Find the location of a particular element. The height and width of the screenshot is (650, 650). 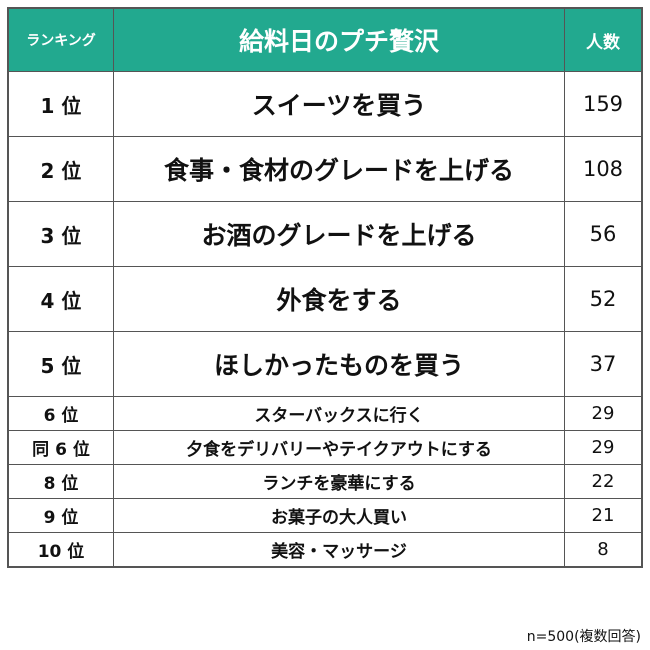

rank-cell: 同 6 位 is located at coordinates (60, 447).